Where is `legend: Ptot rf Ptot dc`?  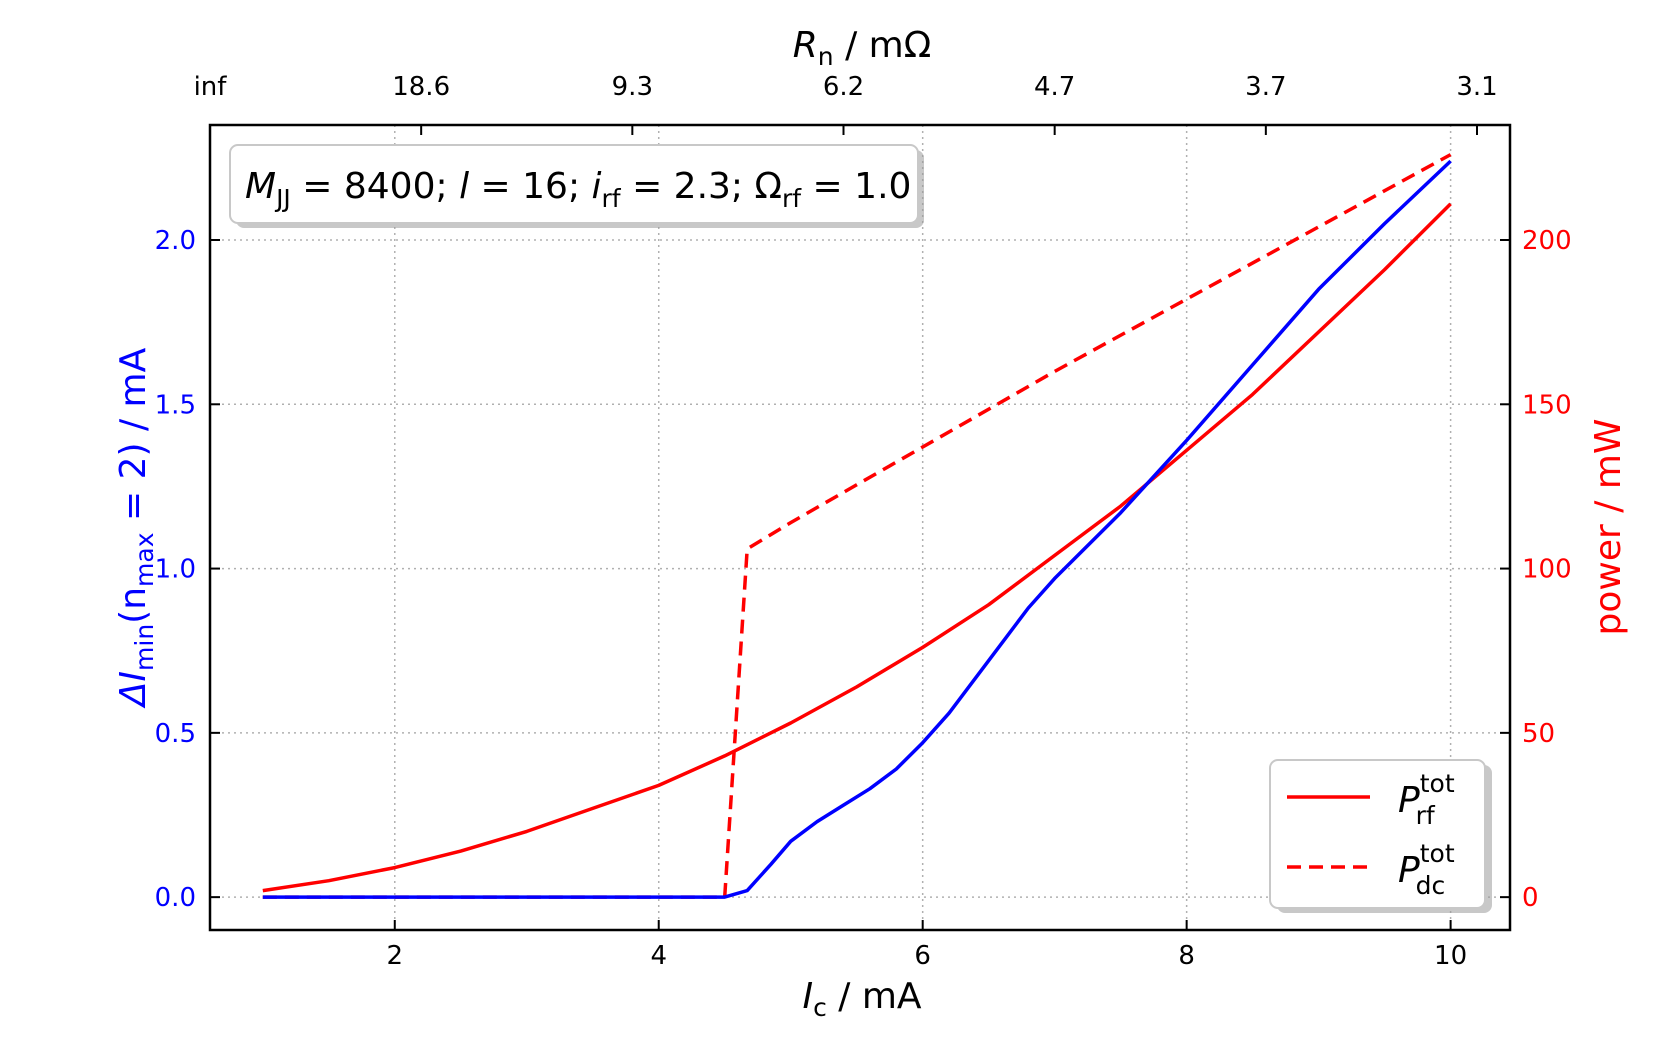 legend: Ptot rf Ptot dc is located at coordinates (1380, 836).